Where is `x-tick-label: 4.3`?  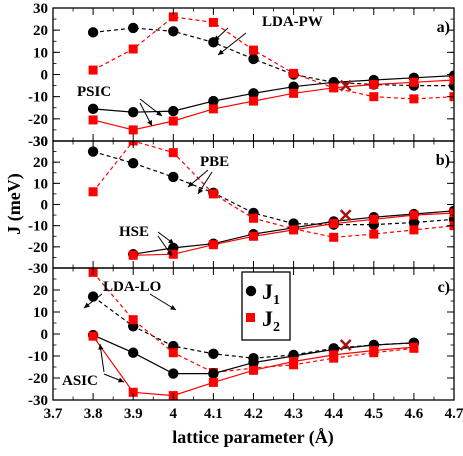
x-tick-label: 4.3 is located at coordinates (293, 414).